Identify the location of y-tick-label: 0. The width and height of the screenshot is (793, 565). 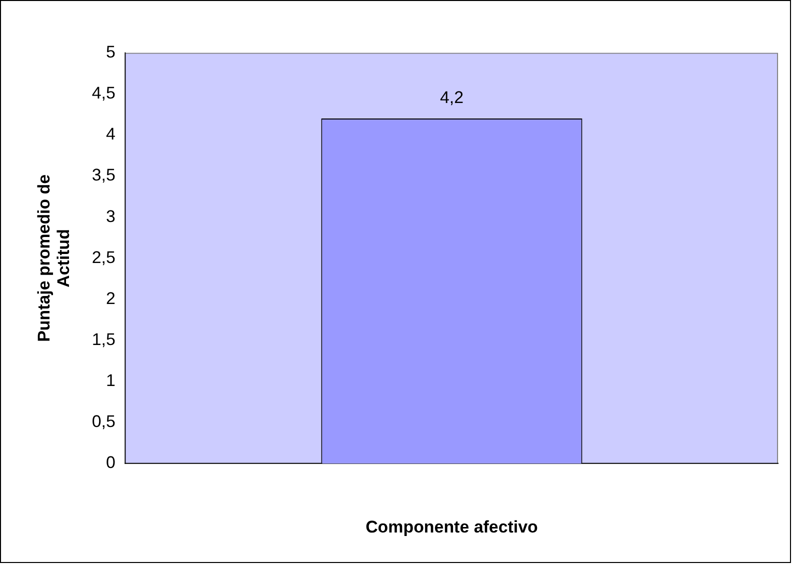
(111, 462).